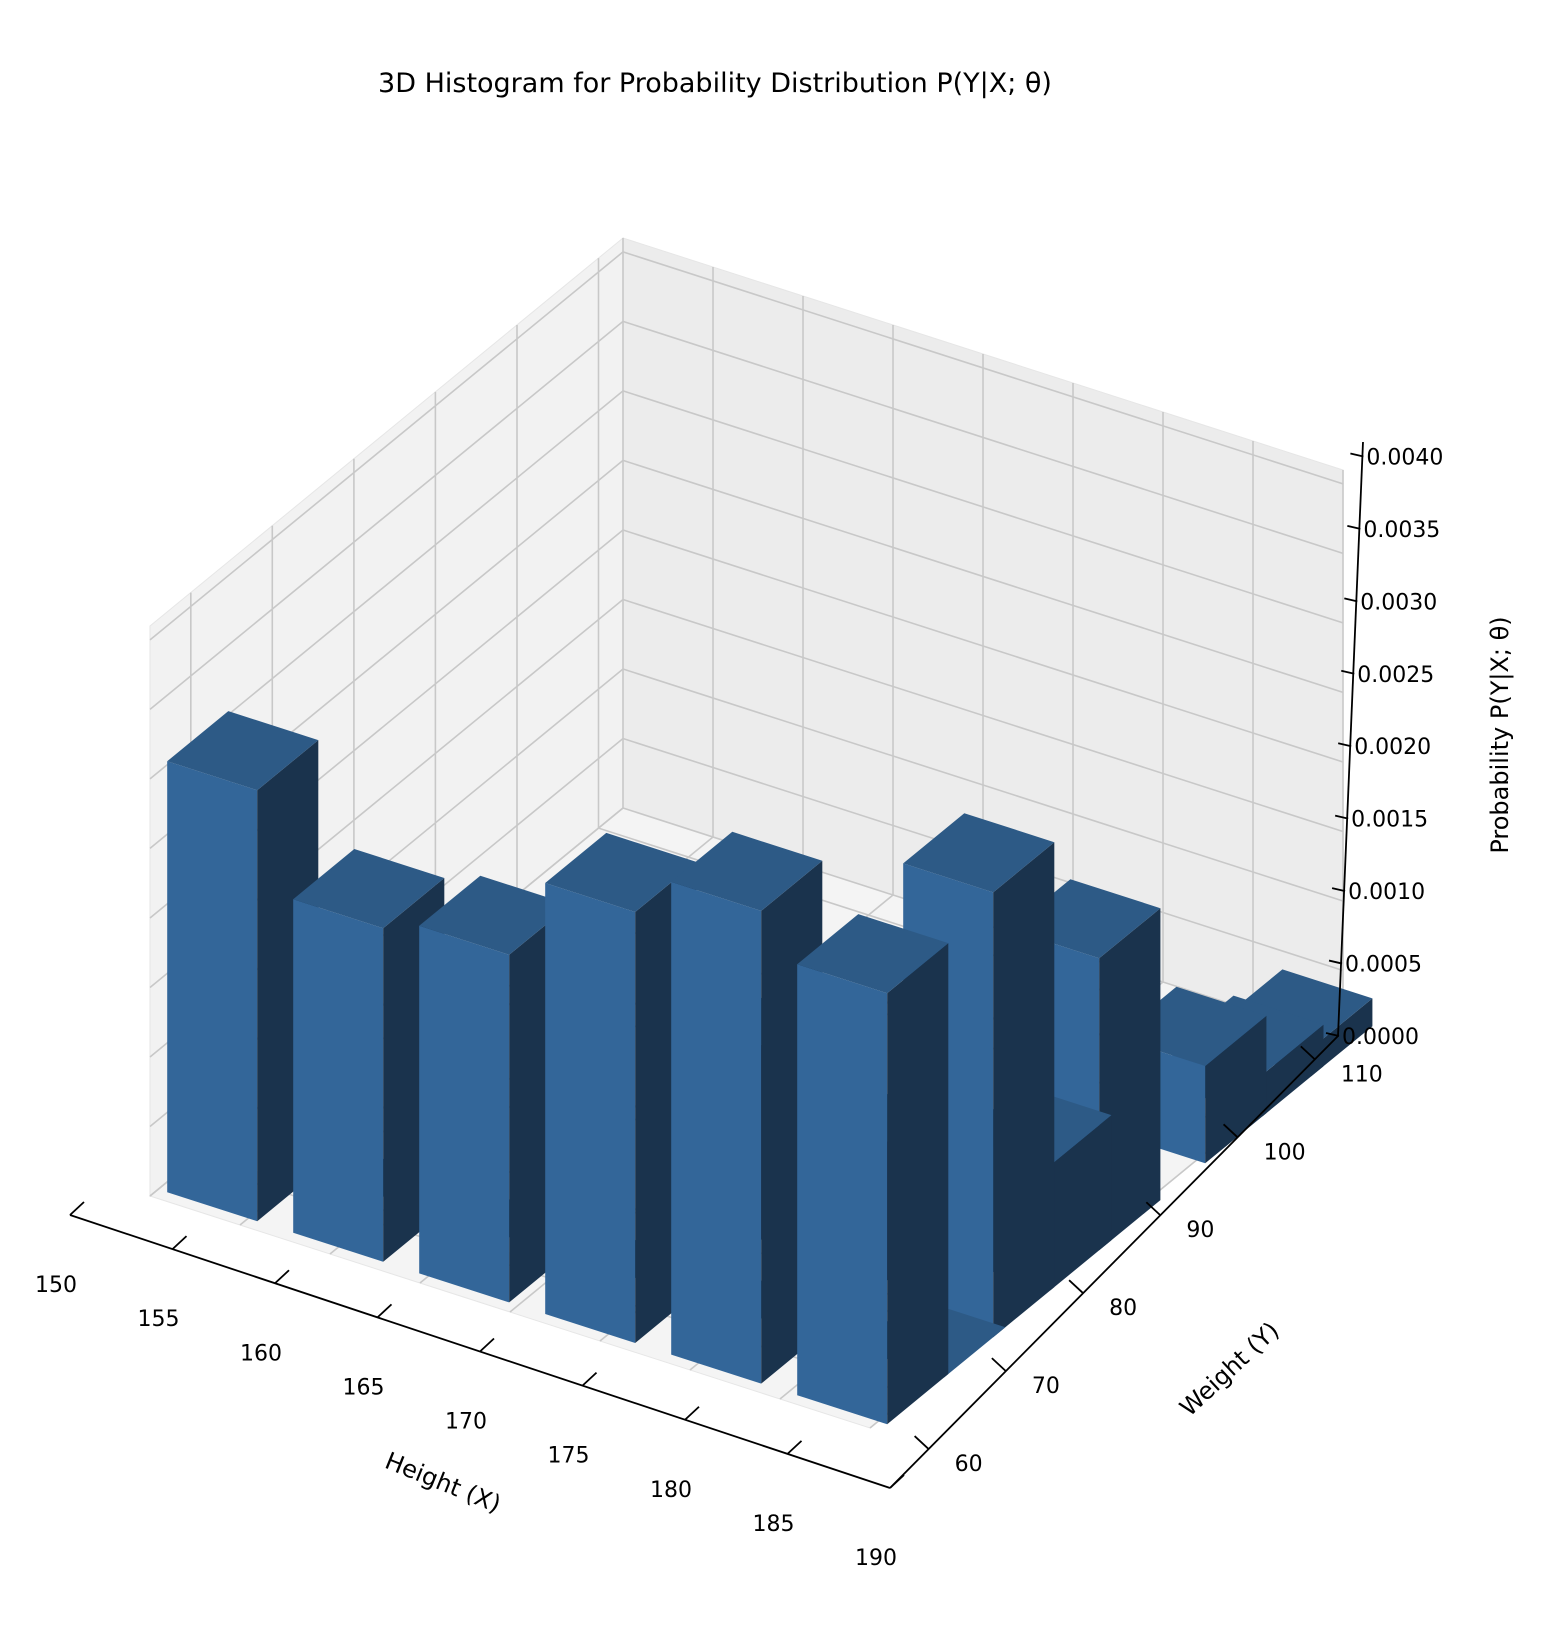  Describe the element at coordinates (1404, 457) in the screenshot. I see `z-tick-label: 0.0040` at that location.